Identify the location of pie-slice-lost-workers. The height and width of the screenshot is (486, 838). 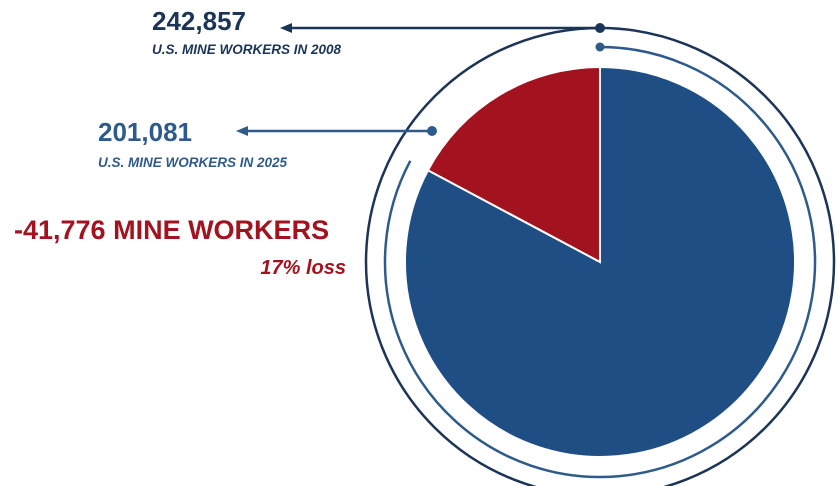
(513, 164).